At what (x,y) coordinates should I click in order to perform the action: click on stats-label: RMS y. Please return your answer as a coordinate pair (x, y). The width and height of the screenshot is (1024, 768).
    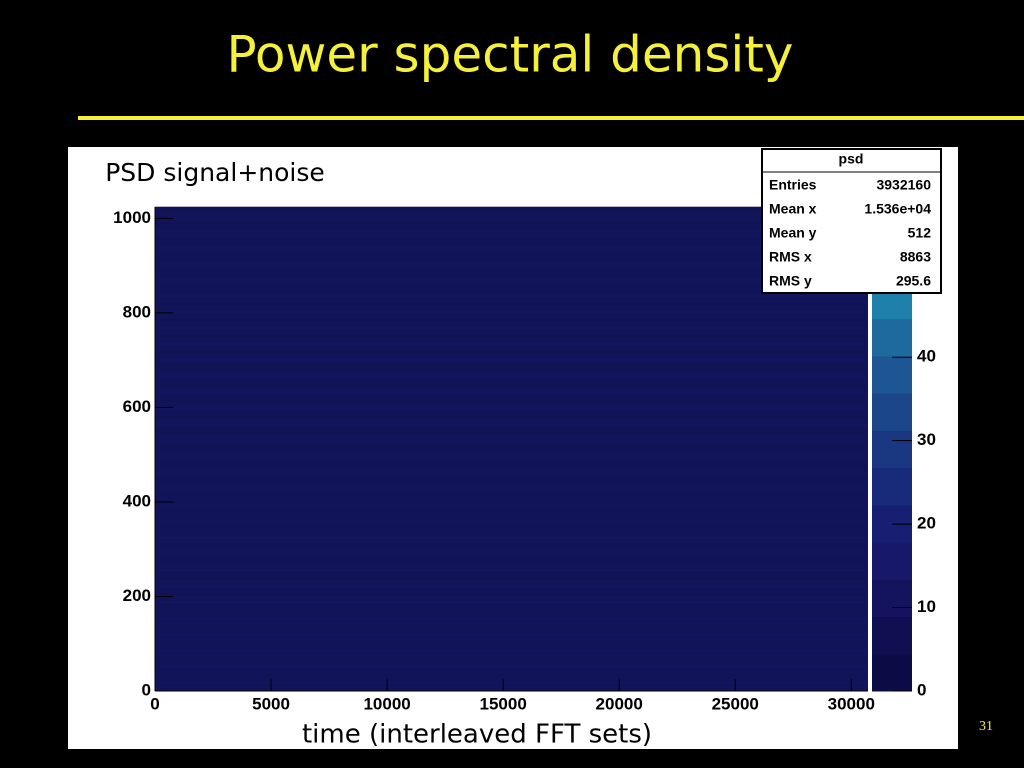
    Looking at the image, I should click on (790, 281).